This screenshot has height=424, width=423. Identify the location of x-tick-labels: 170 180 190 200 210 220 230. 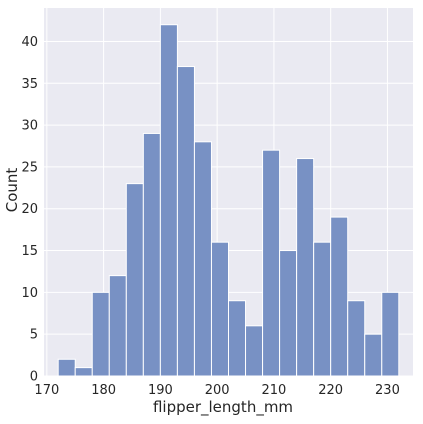
(216, 390).